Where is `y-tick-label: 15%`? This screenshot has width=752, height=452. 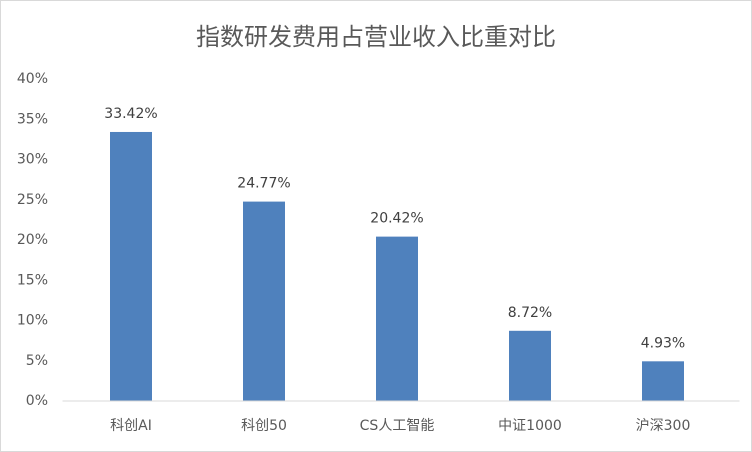
y-tick-label: 15% is located at coordinates (32, 280).